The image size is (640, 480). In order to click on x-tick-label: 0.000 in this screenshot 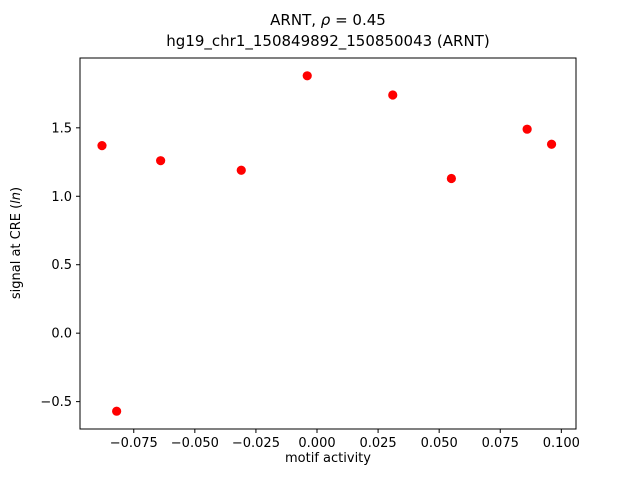, I will do `click(316, 443)`.